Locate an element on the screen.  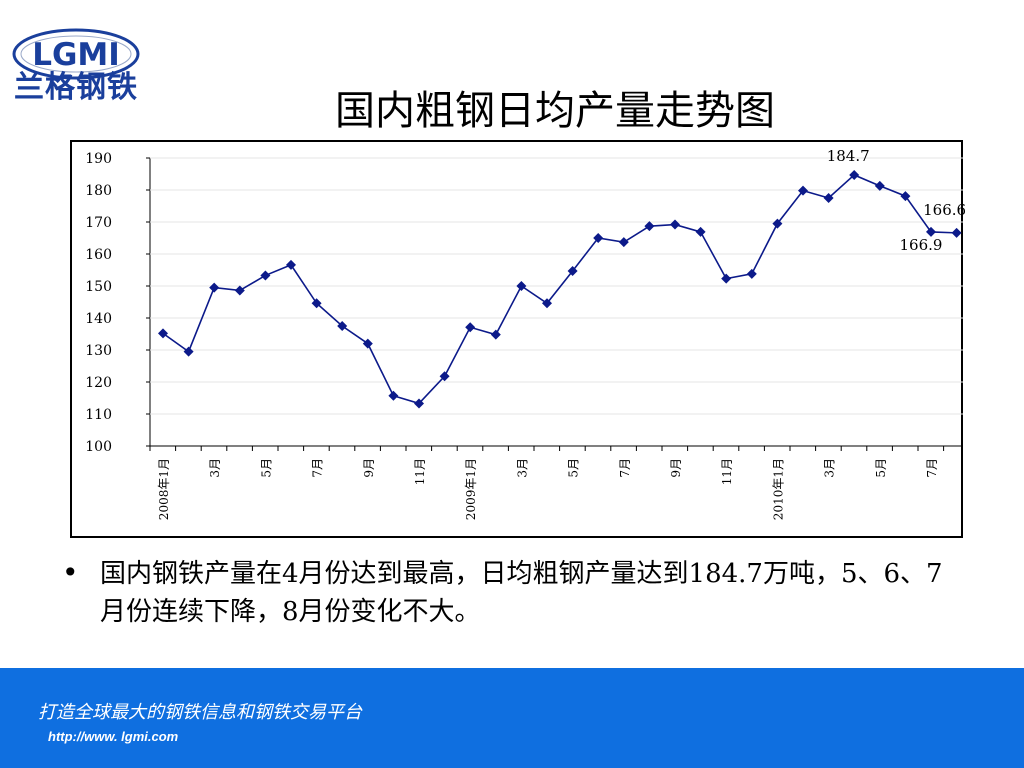
y-tick-label: 100 is located at coordinates (98, 447).